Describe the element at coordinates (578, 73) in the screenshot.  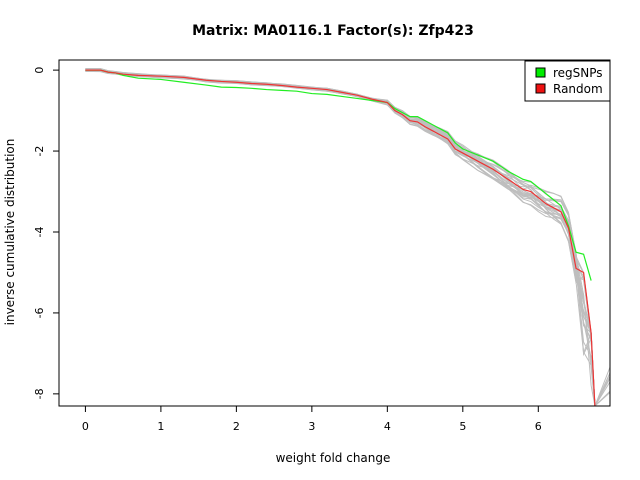
I see `legend-label-regsnps: regSNPs` at that location.